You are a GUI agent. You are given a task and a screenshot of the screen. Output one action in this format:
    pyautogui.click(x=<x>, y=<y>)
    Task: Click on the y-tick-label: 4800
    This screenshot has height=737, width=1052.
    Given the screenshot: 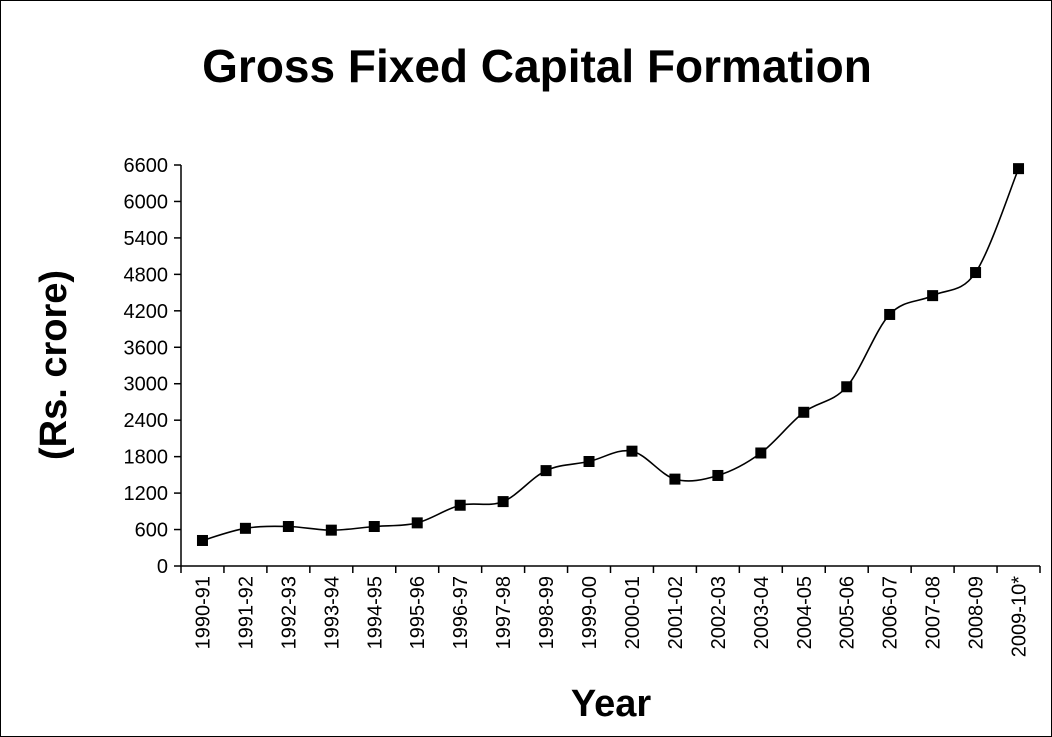 What is the action you would take?
    pyautogui.click(x=146, y=275)
    